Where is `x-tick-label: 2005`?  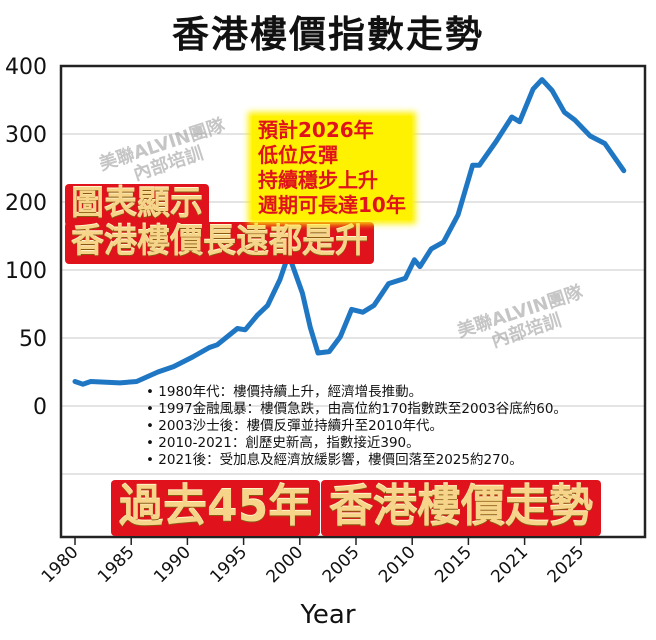 x-tick-label: 2005 is located at coordinates (341, 564).